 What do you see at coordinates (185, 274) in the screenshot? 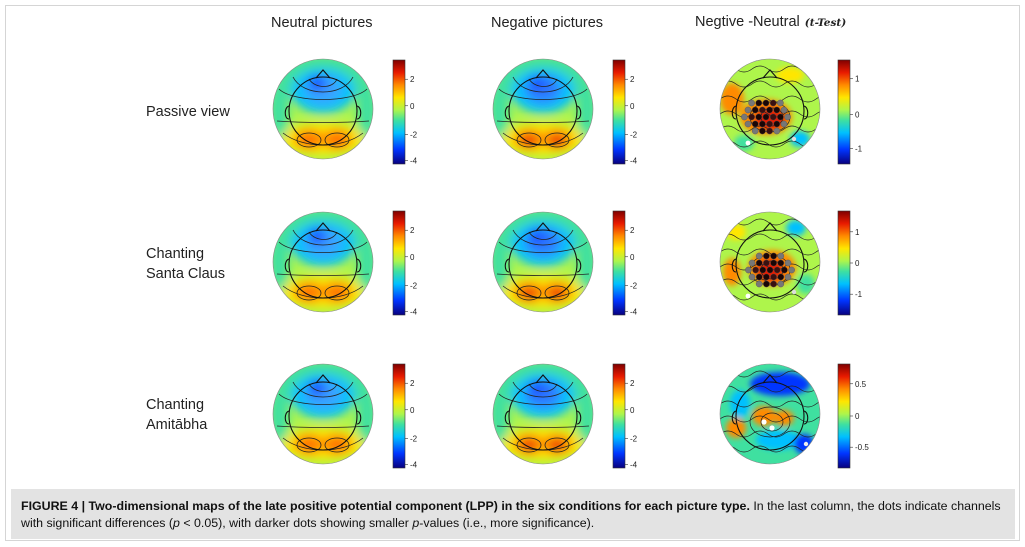
I see `row-label-line: Santa Claus` at bounding box center [185, 274].